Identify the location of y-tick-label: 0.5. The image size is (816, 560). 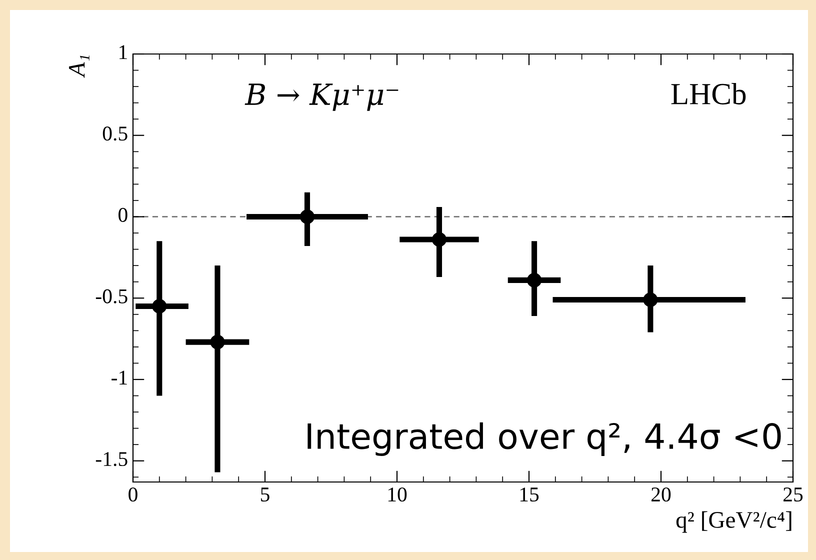
(115, 133).